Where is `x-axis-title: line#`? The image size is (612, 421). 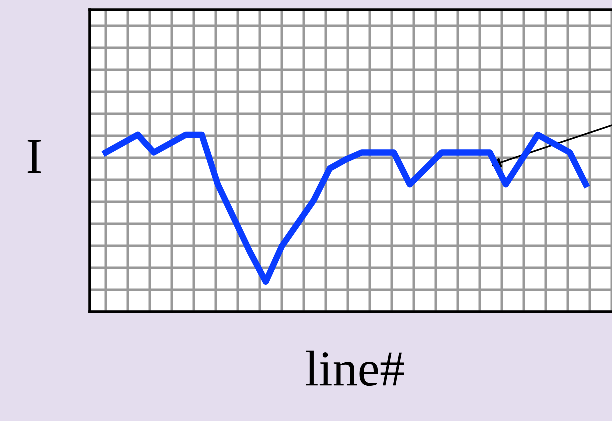
x-axis-title: line# is located at coordinates (355, 368).